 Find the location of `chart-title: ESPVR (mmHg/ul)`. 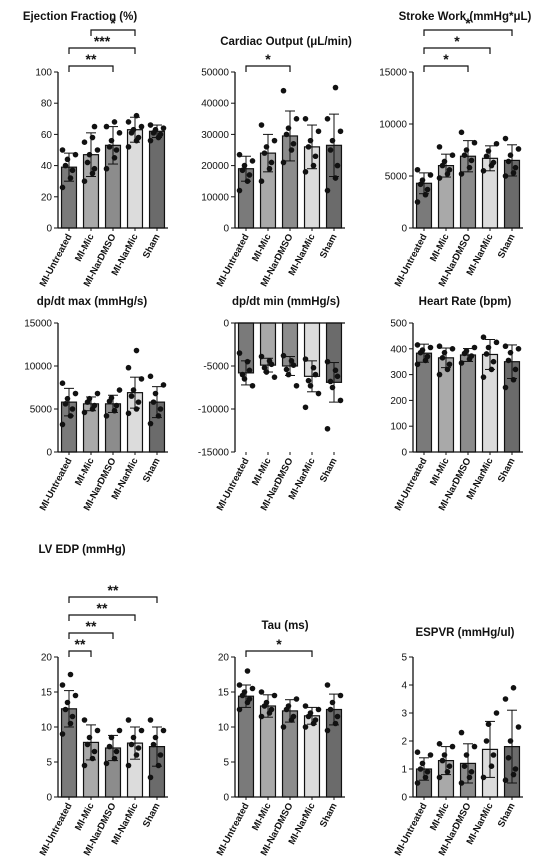

chart-title: ESPVR (mmHg/ul) is located at coordinates (464, 633).